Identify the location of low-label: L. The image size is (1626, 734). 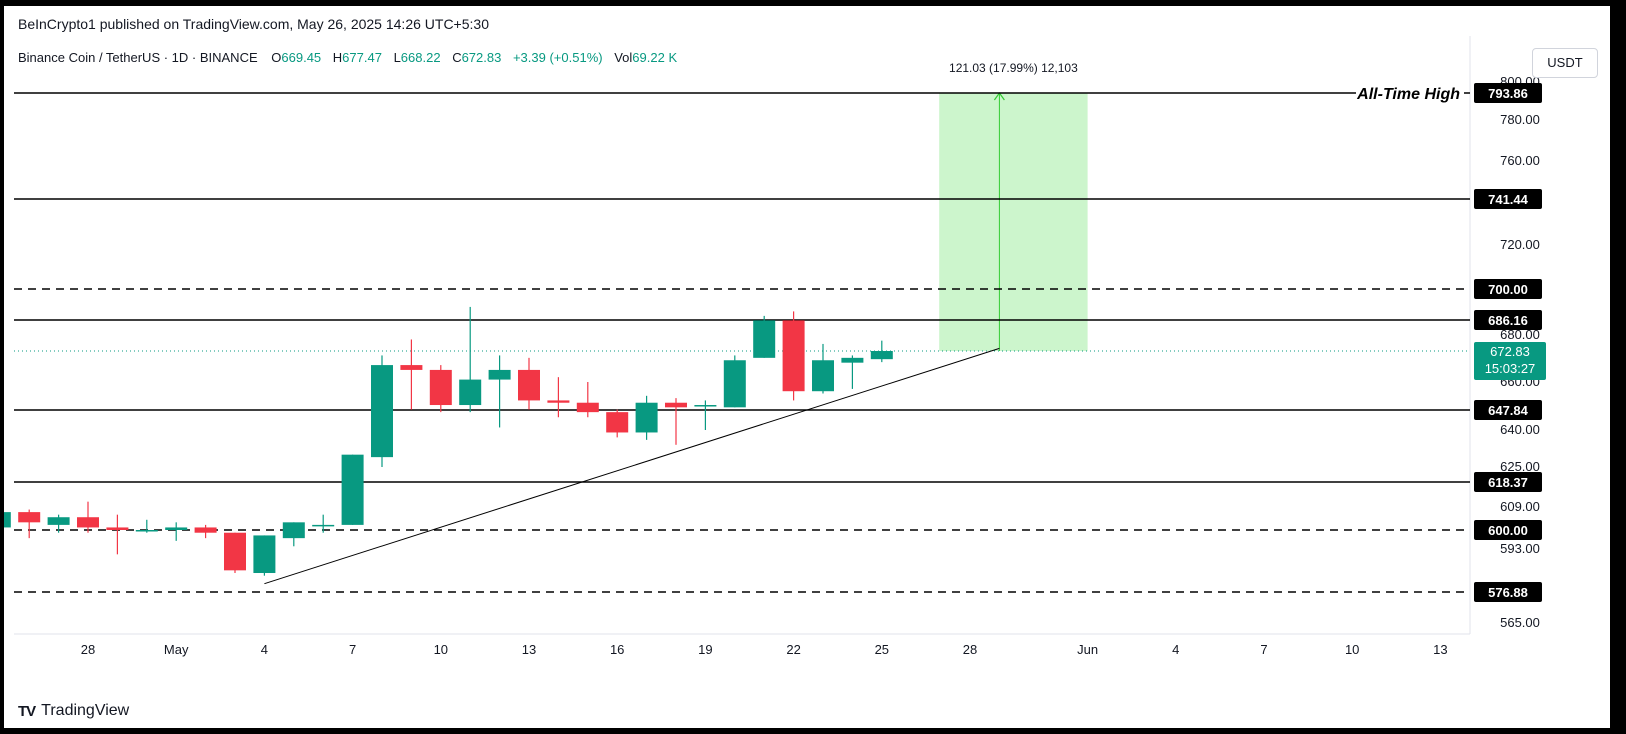
(397, 57).